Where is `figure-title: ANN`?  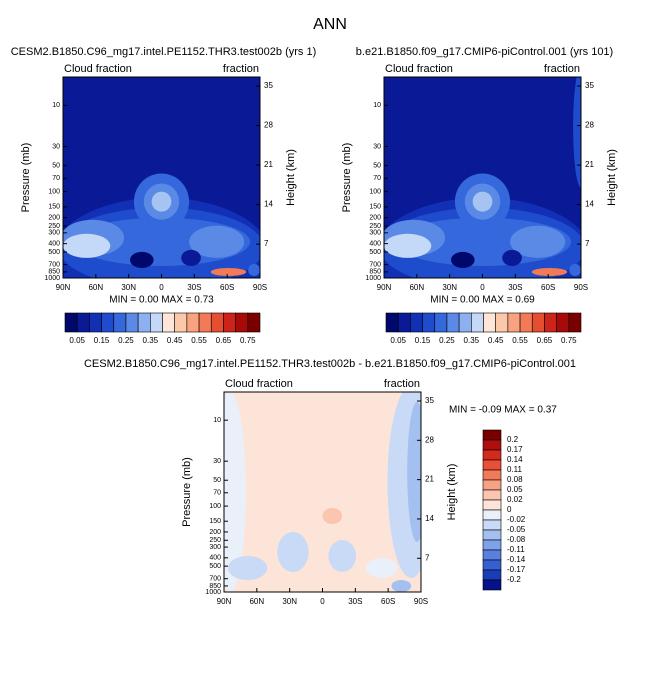
figure-title: ANN is located at coordinates (330, 24).